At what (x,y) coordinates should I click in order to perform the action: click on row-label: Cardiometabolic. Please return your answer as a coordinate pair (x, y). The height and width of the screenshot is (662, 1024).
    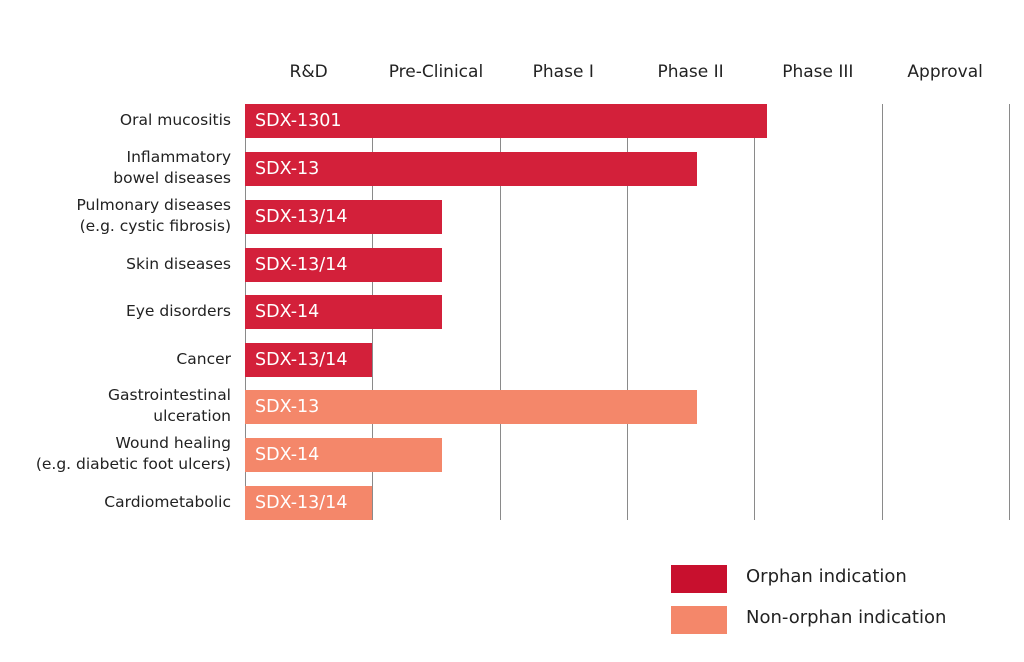
    Looking at the image, I should click on (167, 502).